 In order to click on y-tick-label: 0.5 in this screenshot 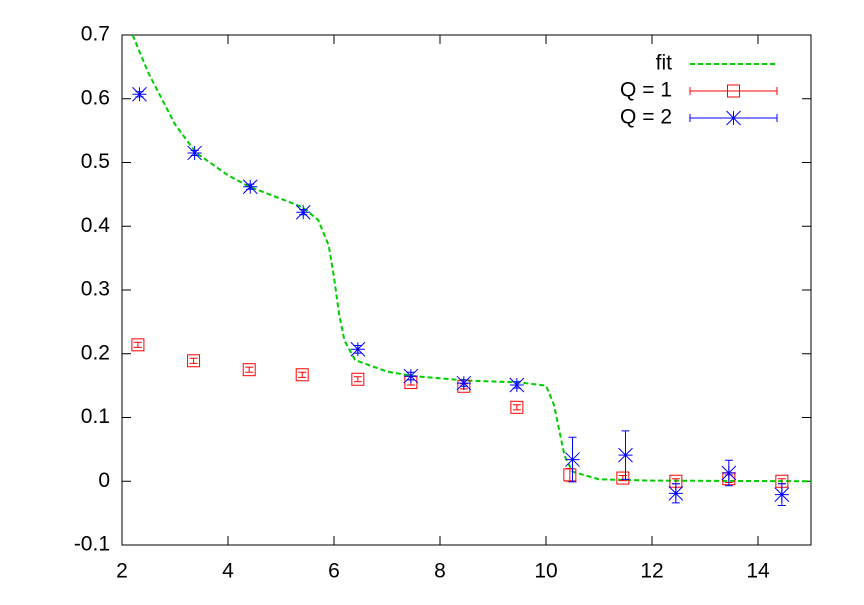, I will do `click(95, 161)`.